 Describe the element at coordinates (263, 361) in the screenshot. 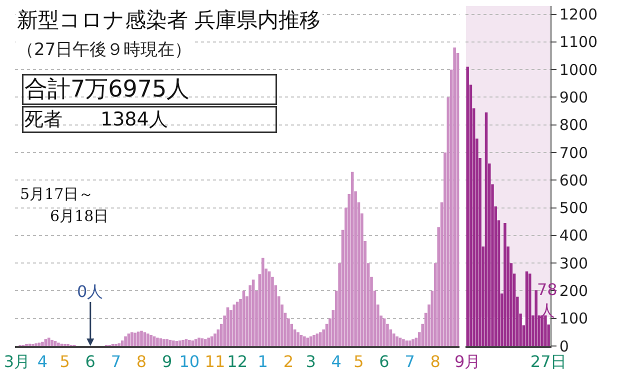

I see `x-tick-label: 1` at that location.